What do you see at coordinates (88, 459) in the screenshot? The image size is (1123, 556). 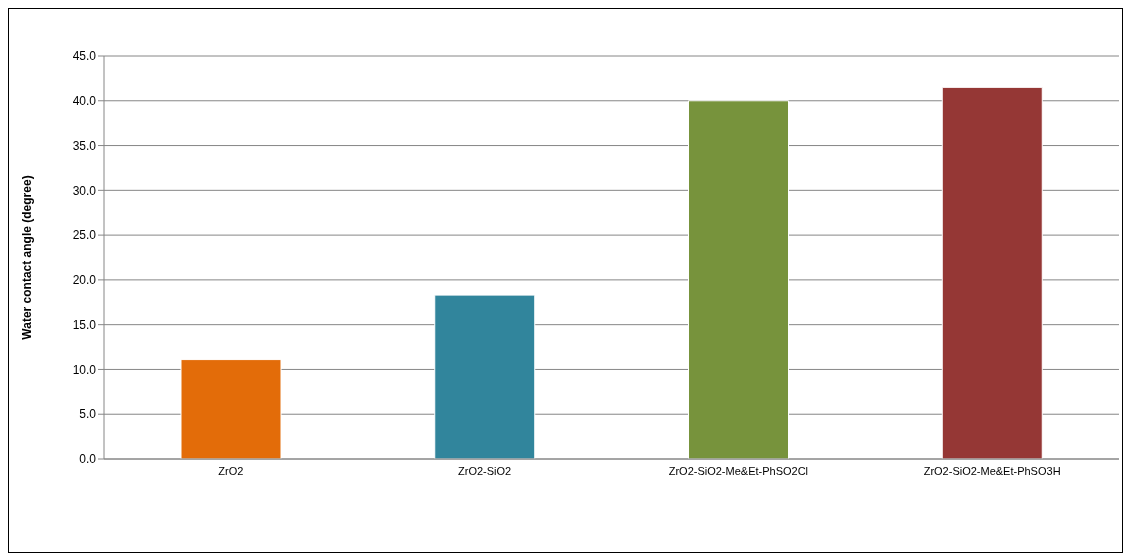 I see `y-tick-label: 0.0` at bounding box center [88, 459].